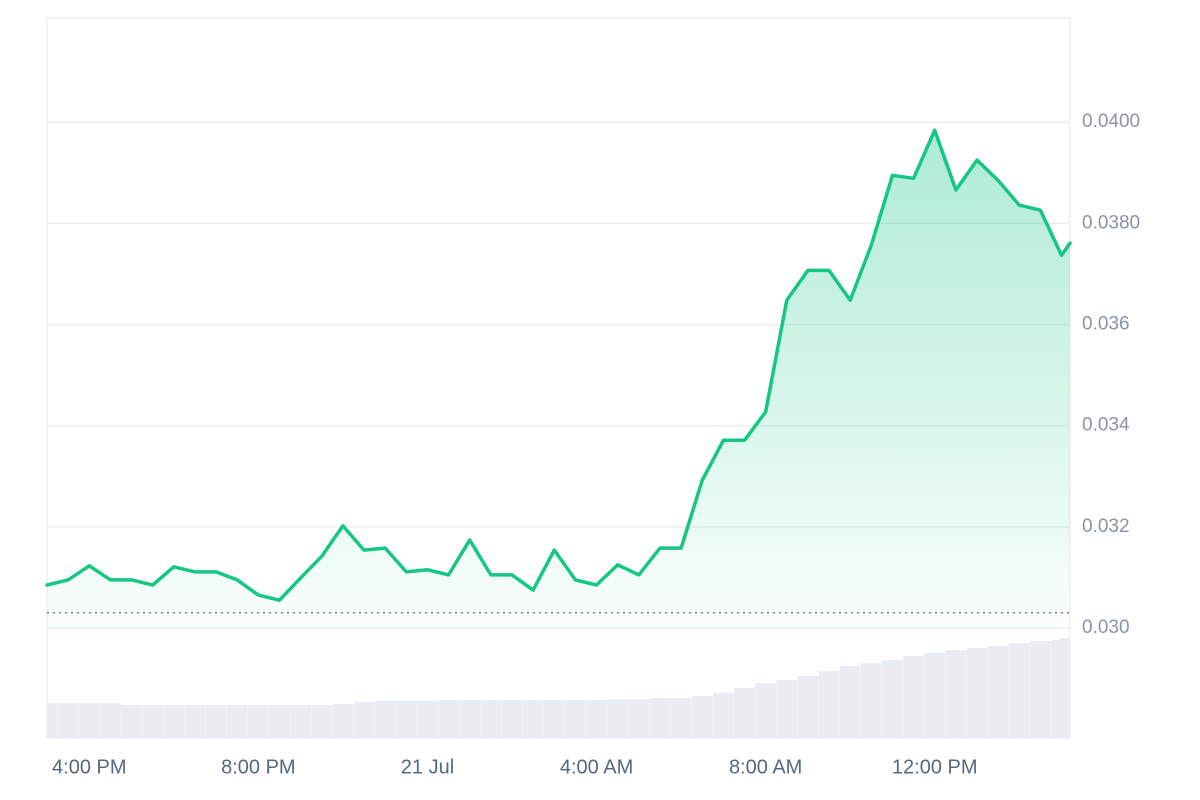 The image size is (1200, 800). What do you see at coordinates (1106, 627) in the screenshot?
I see `y-tick-label: 0.030` at bounding box center [1106, 627].